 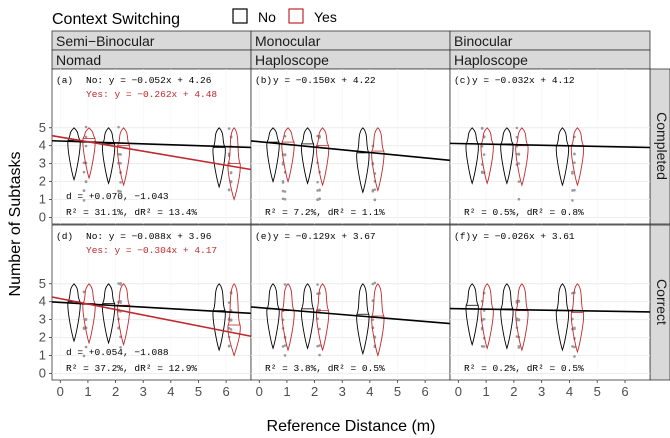 What do you see at coordinates (149, 236) in the screenshot?
I see `equation-no: No: y = −0.088x + 3.96` at bounding box center [149, 236].